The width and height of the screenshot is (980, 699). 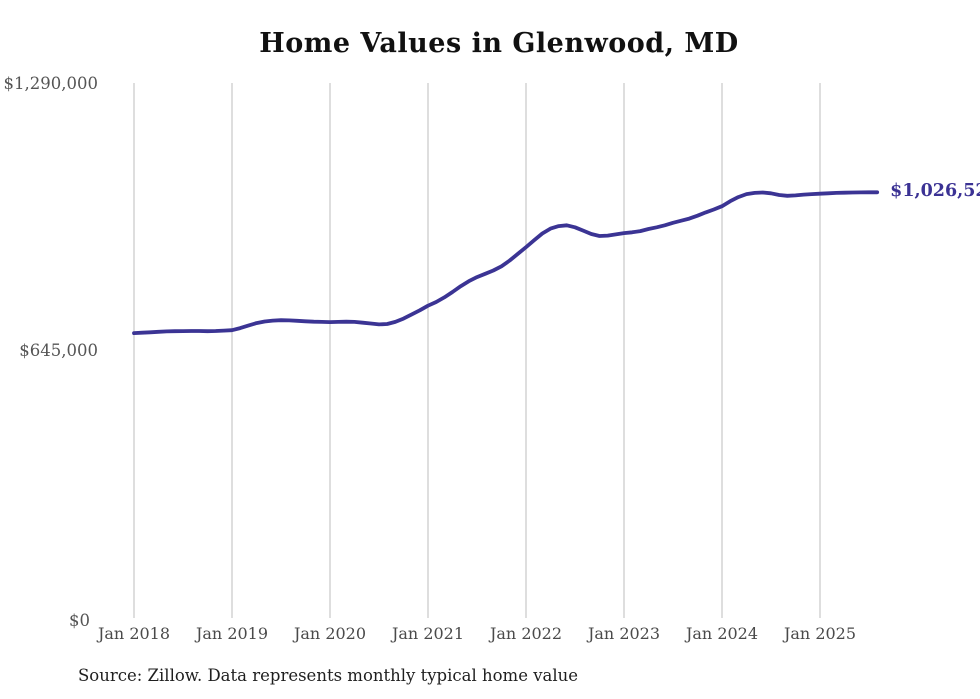 What do you see at coordinates (722, 633) in the screenshot?
I see `x-tick-label: Jan 2024` at bounding box center [722, 633].